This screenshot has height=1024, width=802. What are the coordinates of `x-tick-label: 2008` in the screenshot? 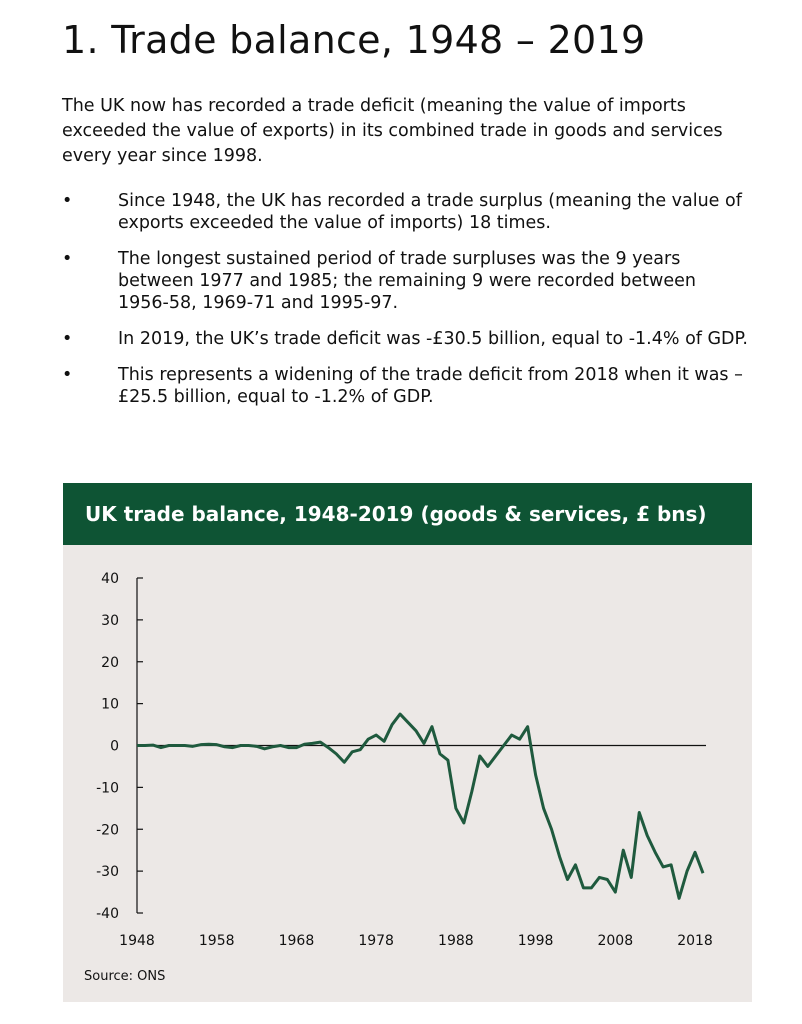 It's located at (615, 941).